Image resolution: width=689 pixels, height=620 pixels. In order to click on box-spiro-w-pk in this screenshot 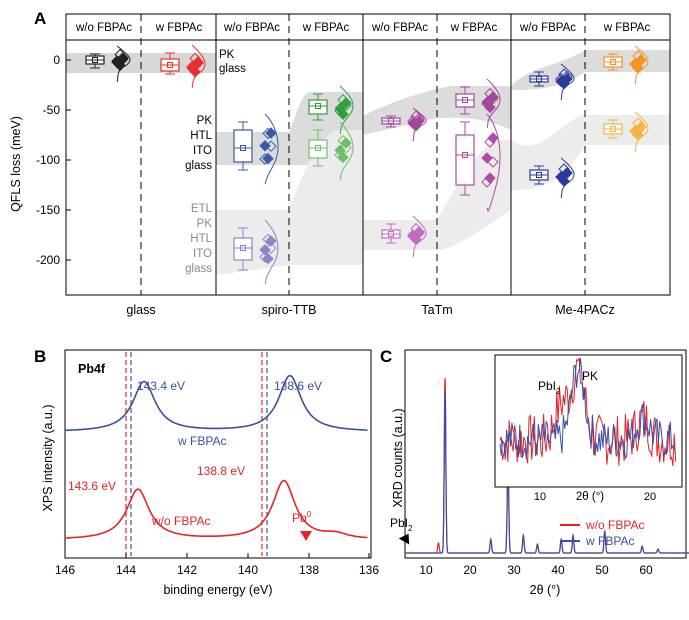, I will do `click(331, 110)`.